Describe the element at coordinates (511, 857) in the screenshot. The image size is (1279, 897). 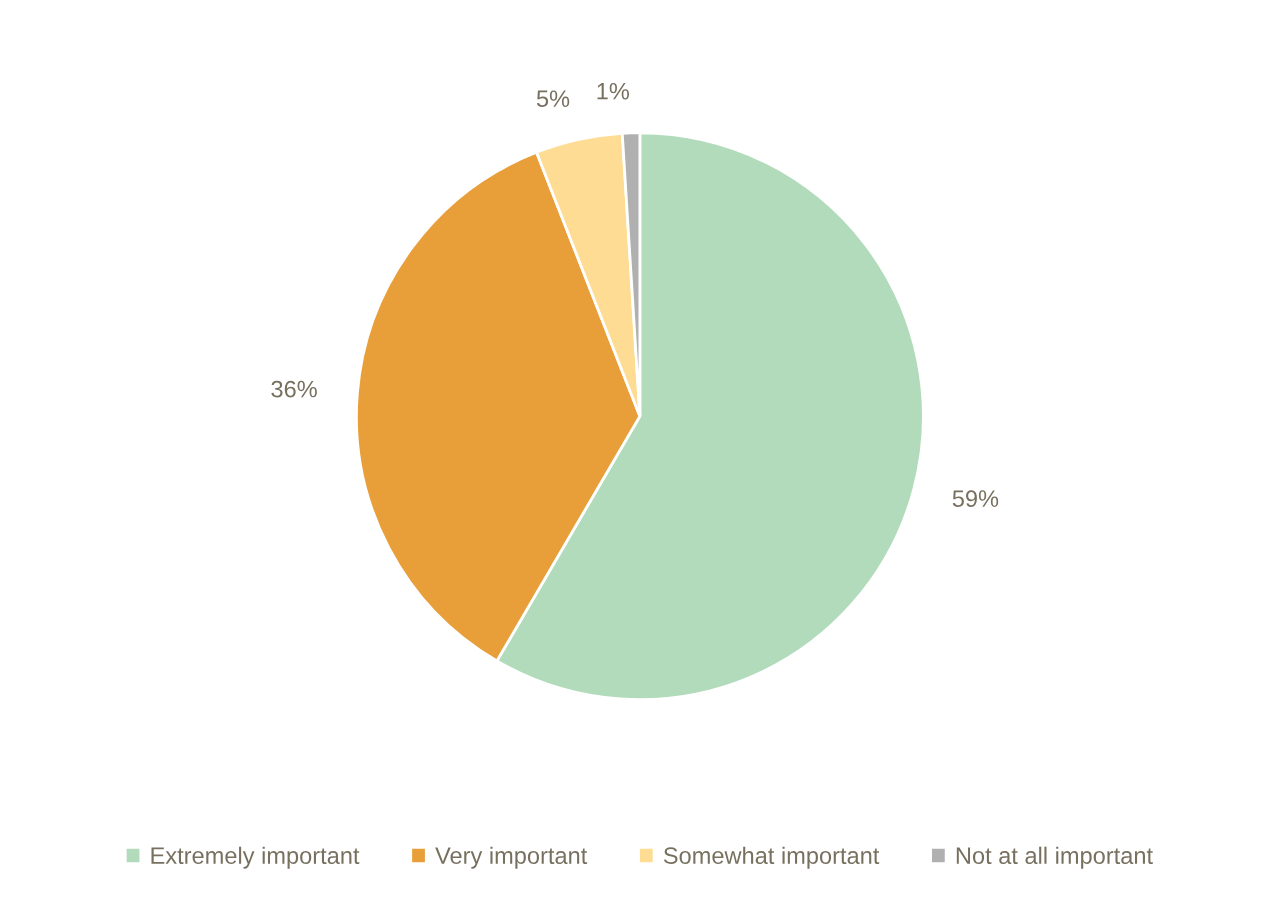
I see `legend-label: Very important` at that location.